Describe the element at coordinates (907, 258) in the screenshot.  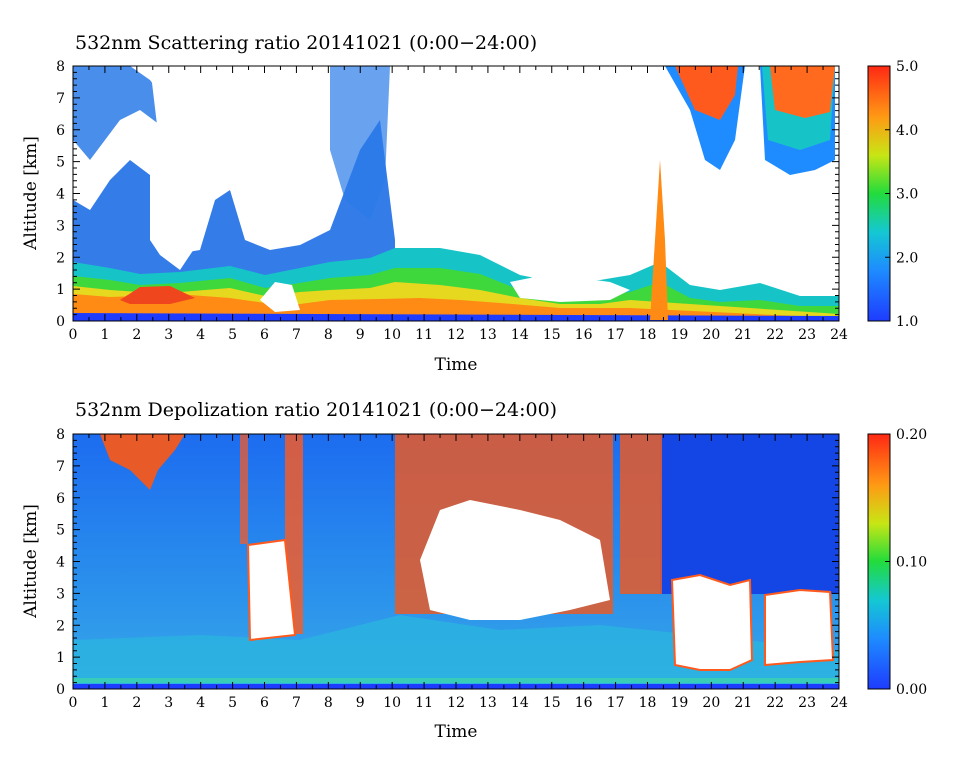
I see `colorbar-tick-label: 2.0` at that location.